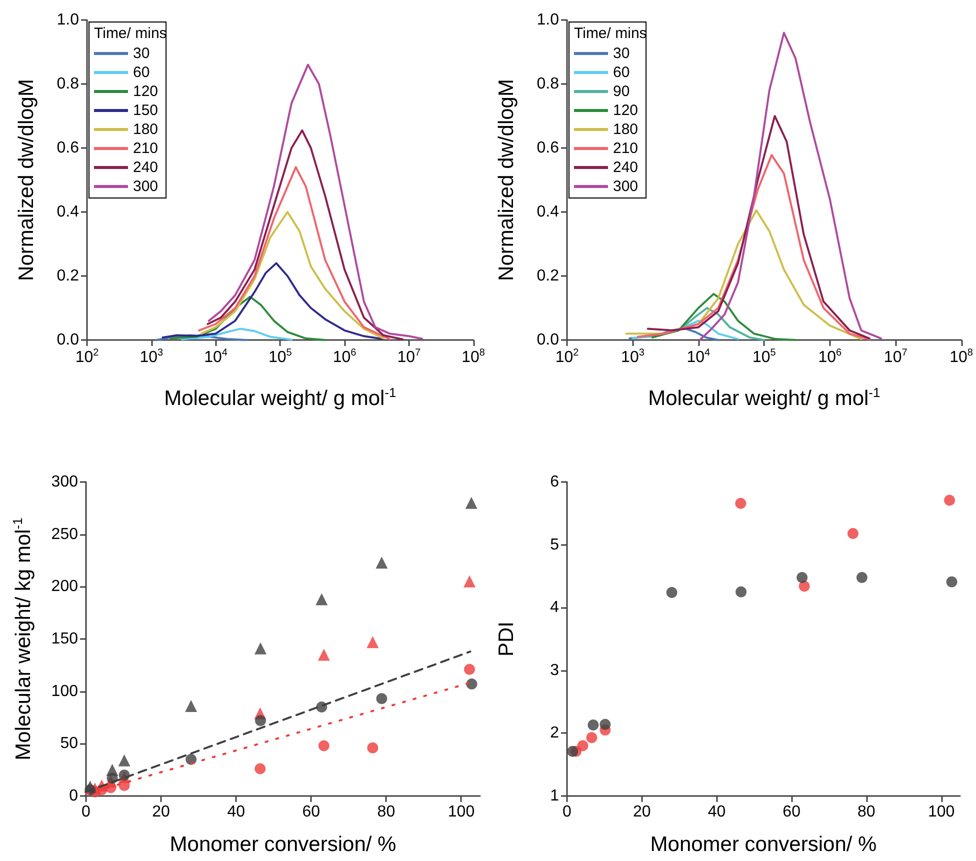  What do you see at coordinates (64, 691) in the screenshot?
I see `y-tick-label: 100` at bounding box center [64, 691].